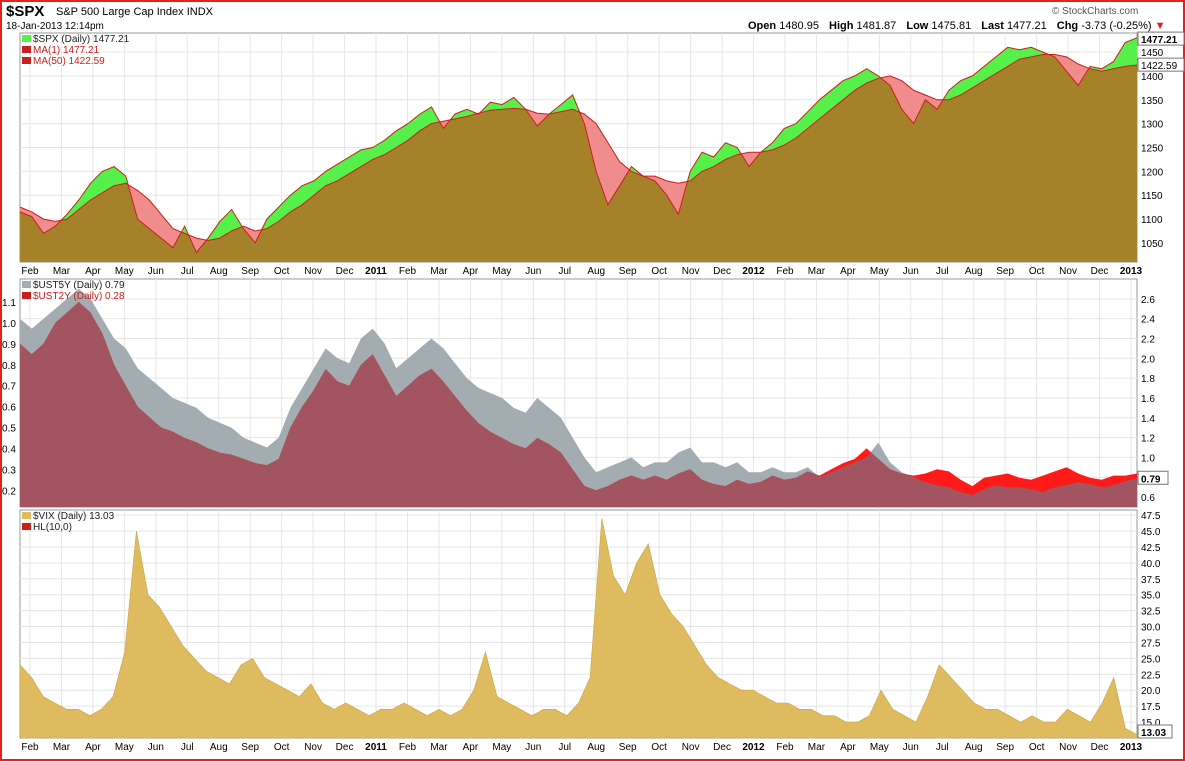  What do you see at coordinates (1152, 220) in the screenshot?
I see `spx-ytick-label: 1100` at bounding box center [1152, 220].